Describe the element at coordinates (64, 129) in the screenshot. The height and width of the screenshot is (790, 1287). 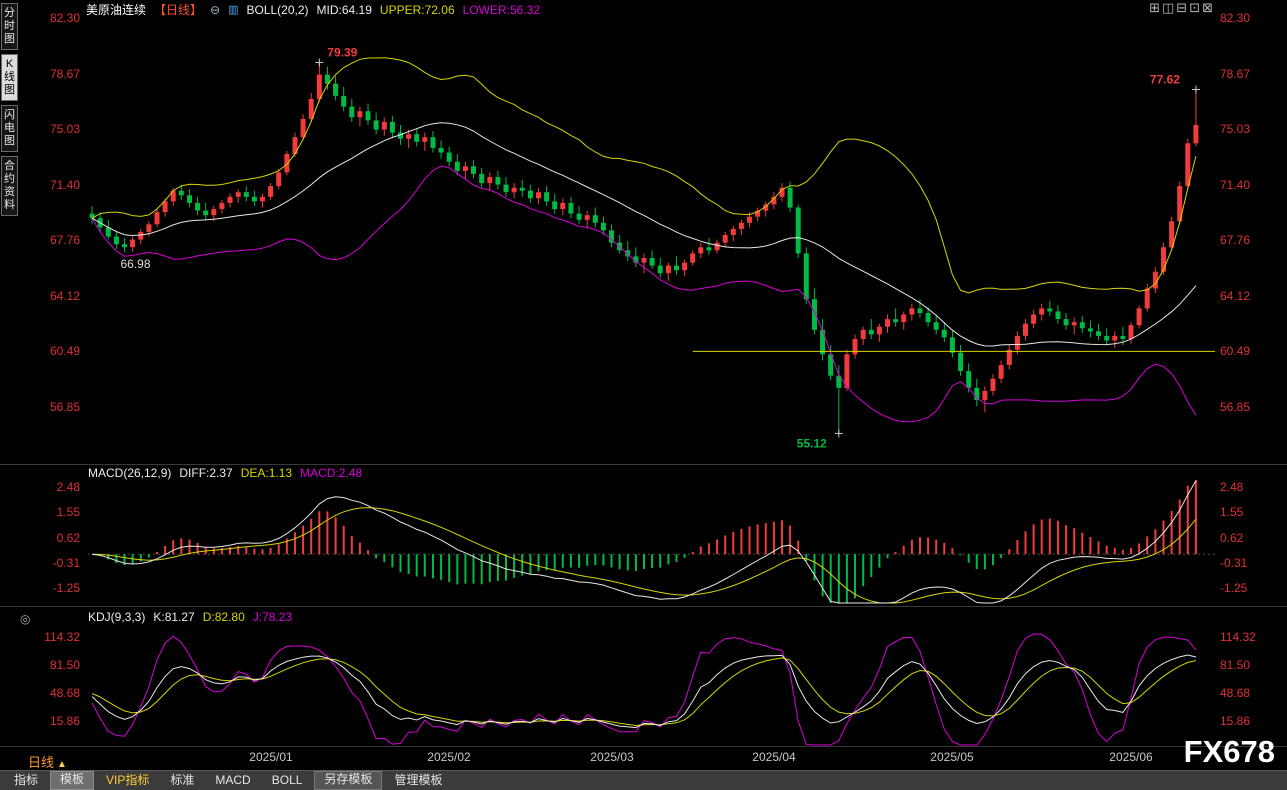
I see `price-tick-left: 75.03` at that location.